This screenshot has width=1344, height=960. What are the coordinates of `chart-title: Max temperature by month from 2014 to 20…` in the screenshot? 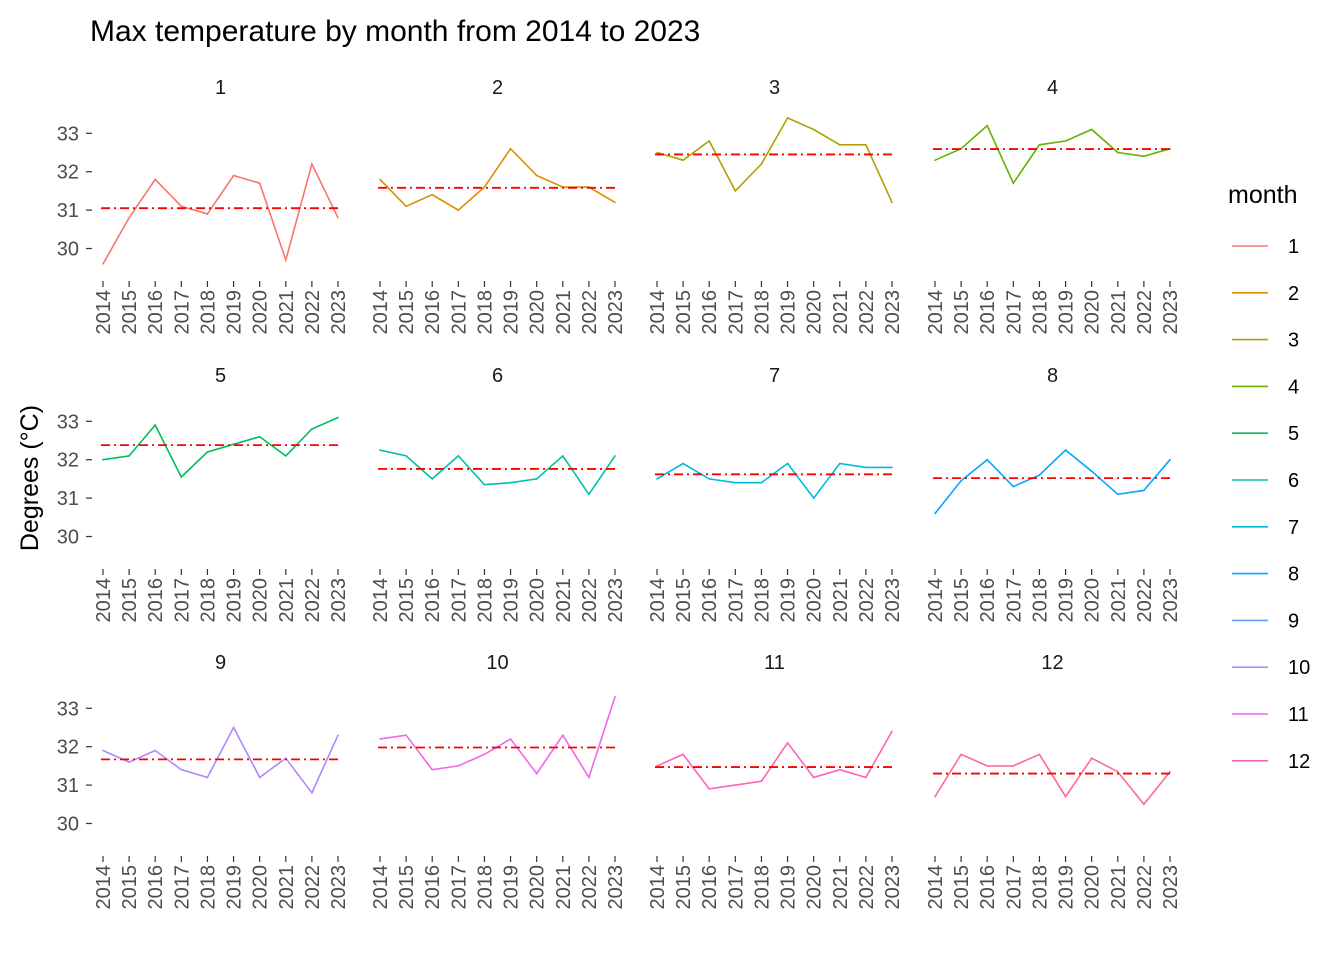 It's located at (395, 31).